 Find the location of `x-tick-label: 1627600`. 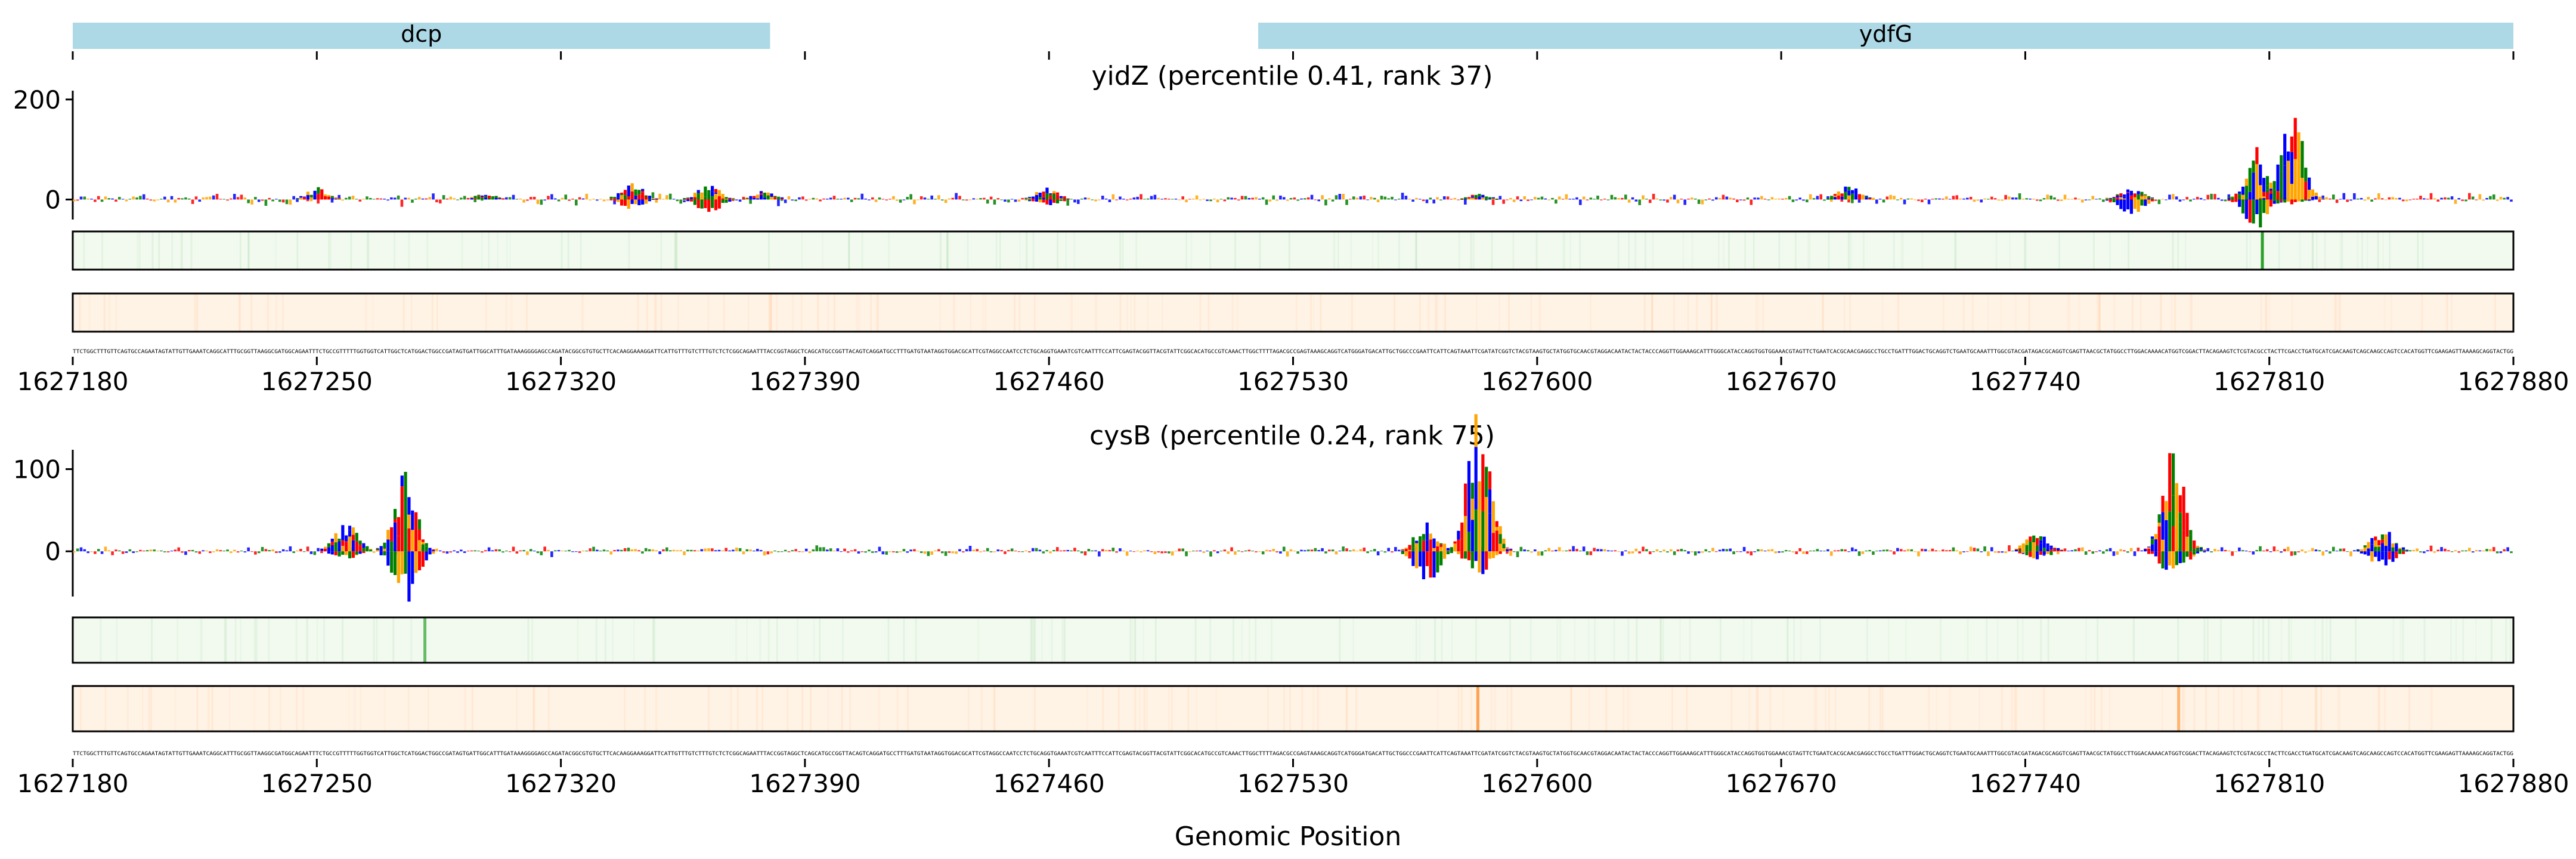

x-tick-label: 1627600 is located at coordinates (1537, 783).